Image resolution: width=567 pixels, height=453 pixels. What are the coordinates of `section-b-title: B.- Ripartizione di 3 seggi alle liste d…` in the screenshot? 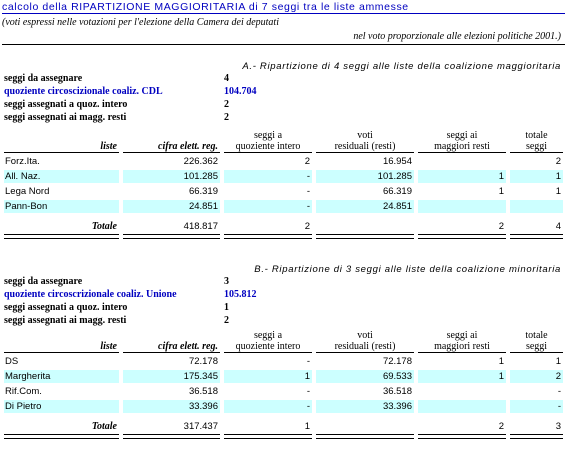 It's located at (407, 269).